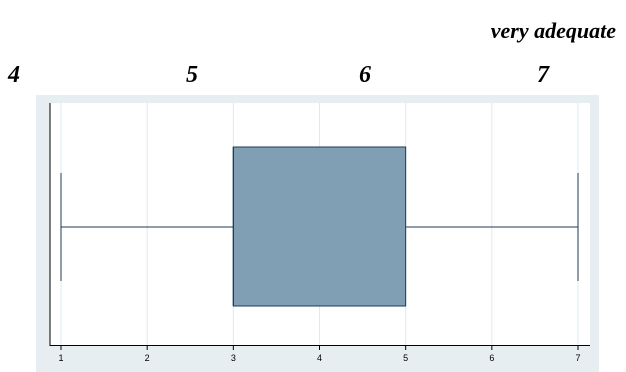  I want to click on x-axis-ticks: 1 2 3 4 5 6 7, so click(319, 354).